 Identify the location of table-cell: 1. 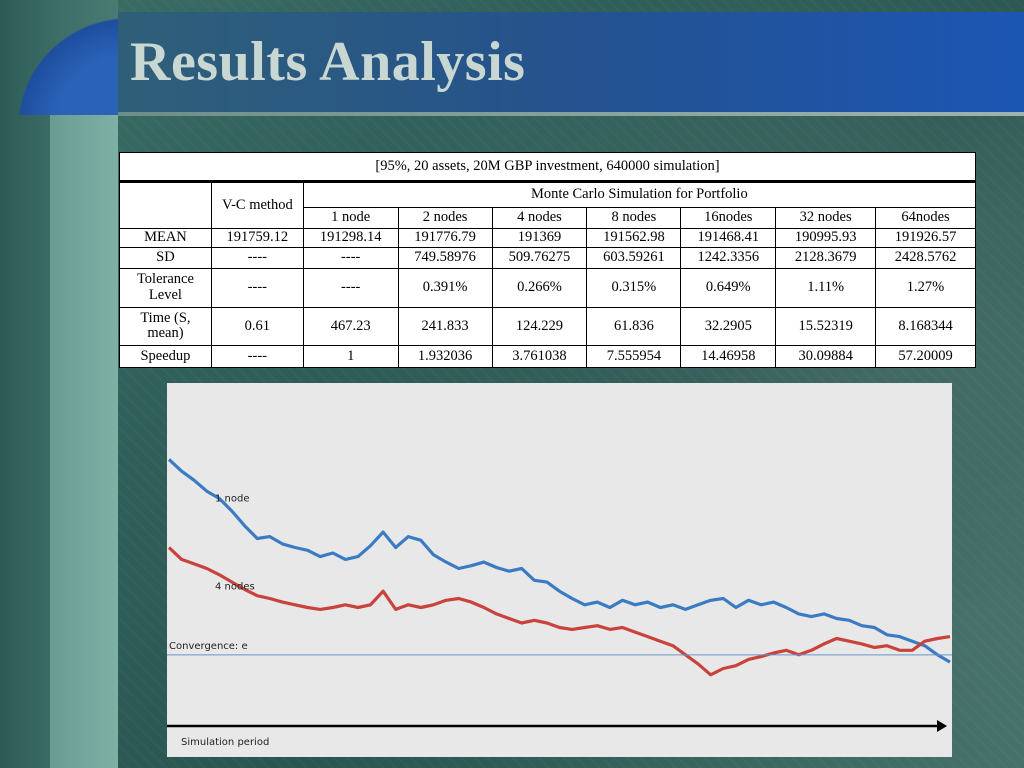
(350, 356).